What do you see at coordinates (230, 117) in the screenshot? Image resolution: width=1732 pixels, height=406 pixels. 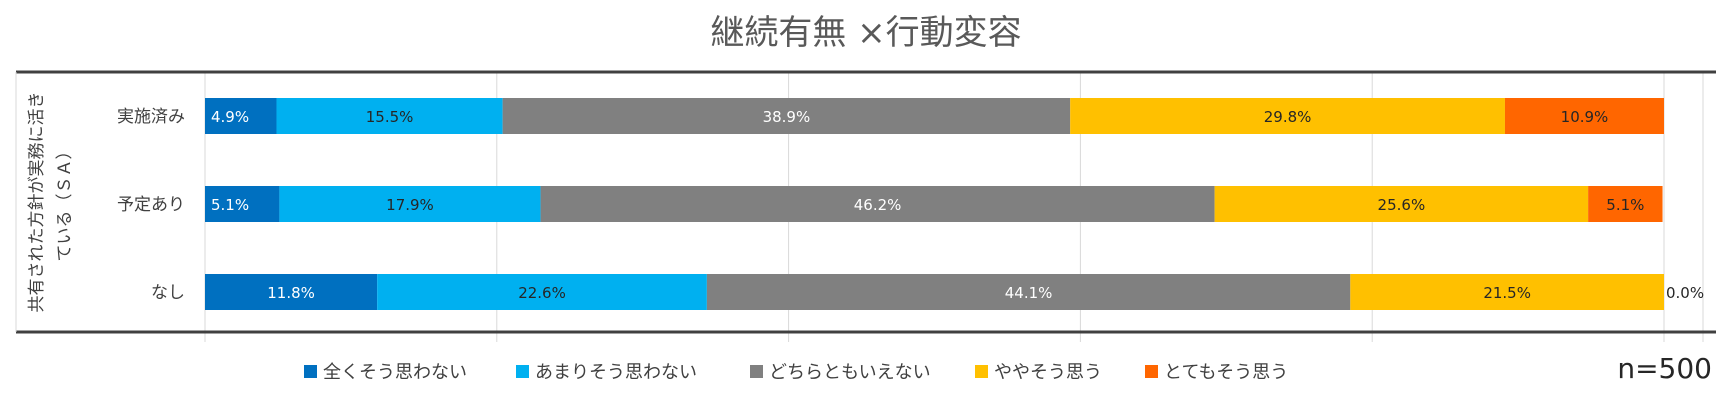 I see `data-label: 4.9%` at bounding box center [230, 117].